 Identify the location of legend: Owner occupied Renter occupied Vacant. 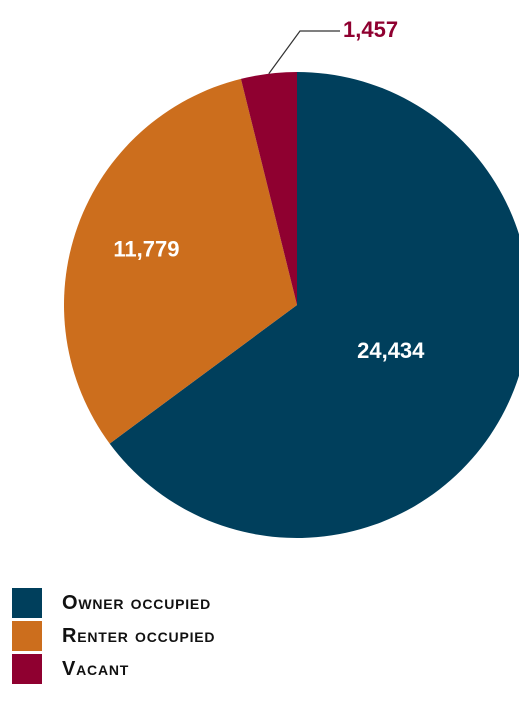
(252, 637).